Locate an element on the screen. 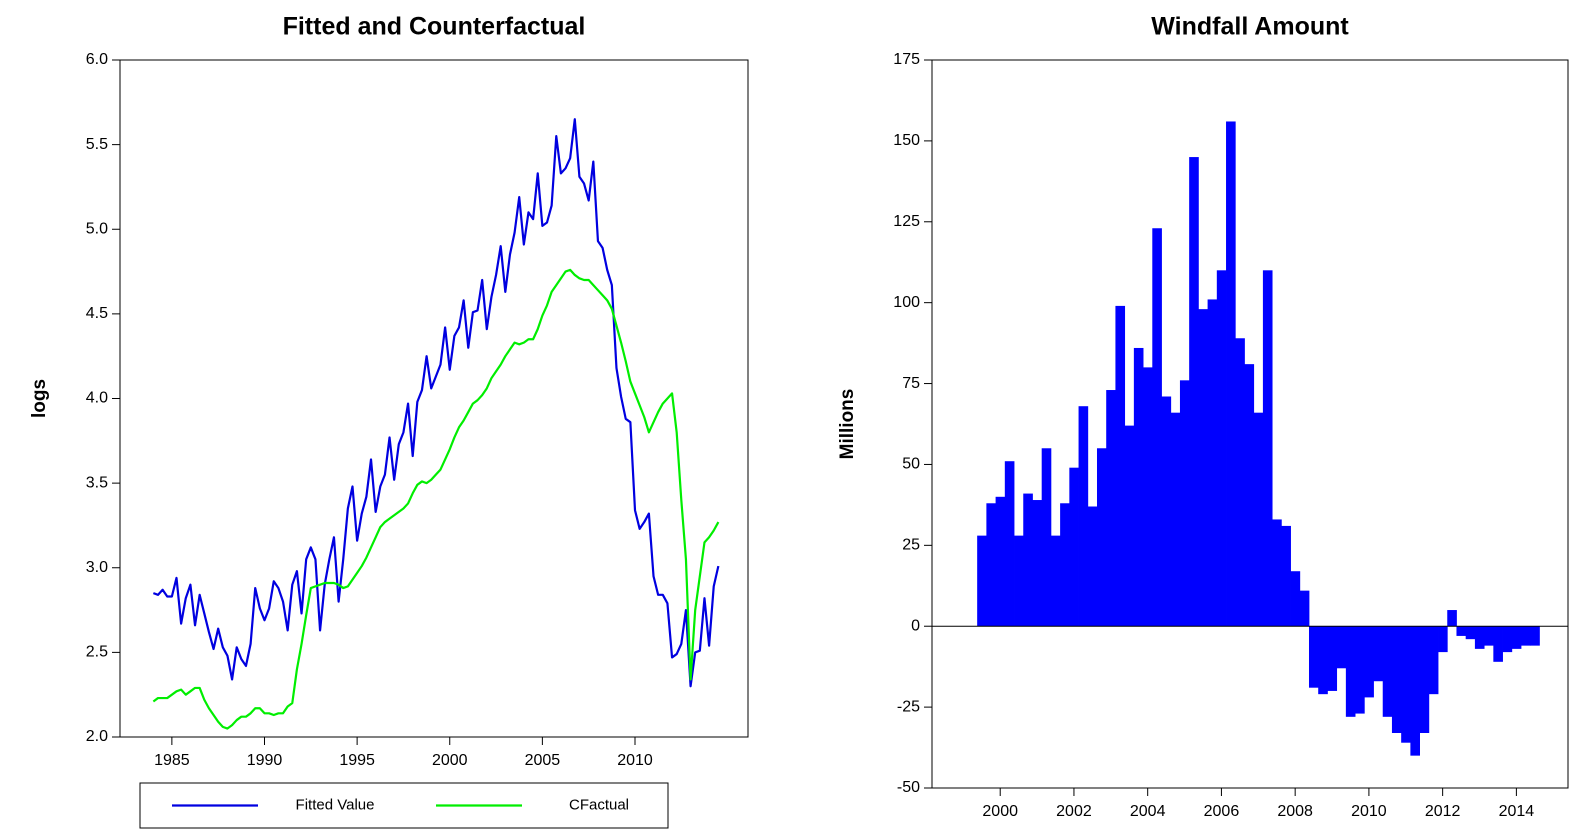  x-tick-label: 2008 is located at coordinates (1295, 811).